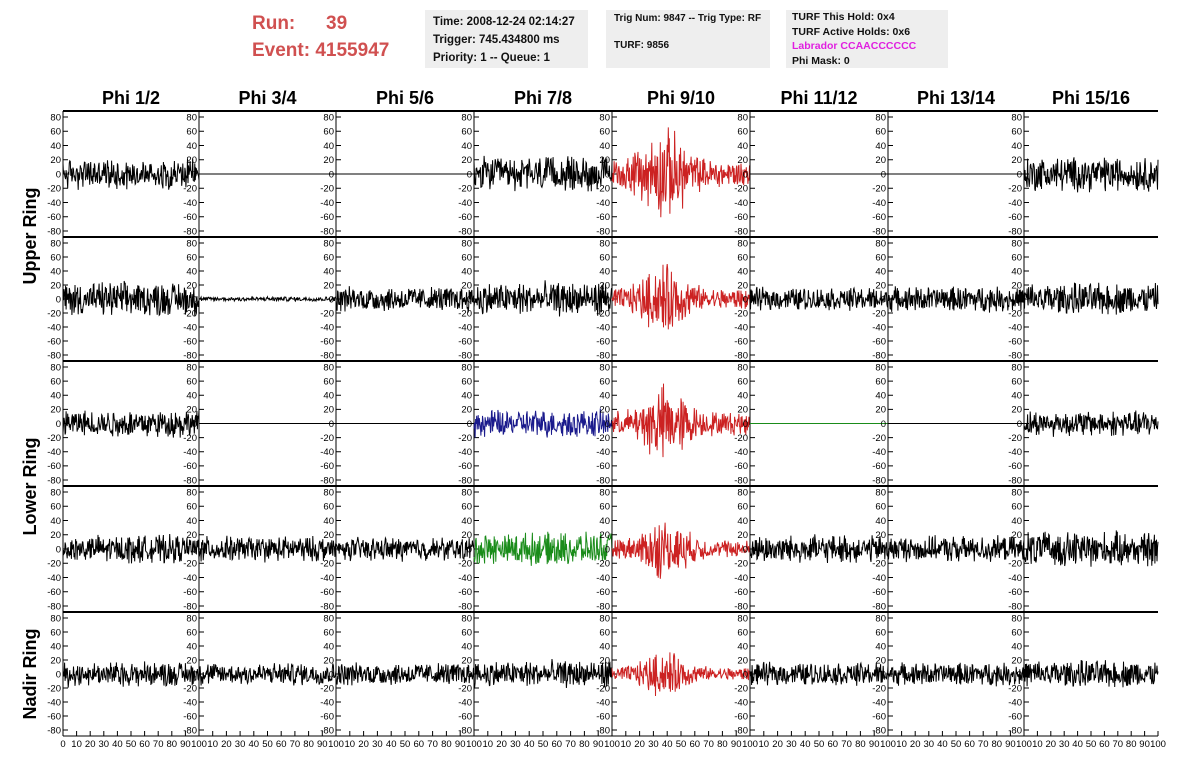 Image resolution: width=1196 pixels, height=772 pixels. Describe the element at coordinates (62, 744) in the screenshot. I see `x-tick-label: 0` at that location.